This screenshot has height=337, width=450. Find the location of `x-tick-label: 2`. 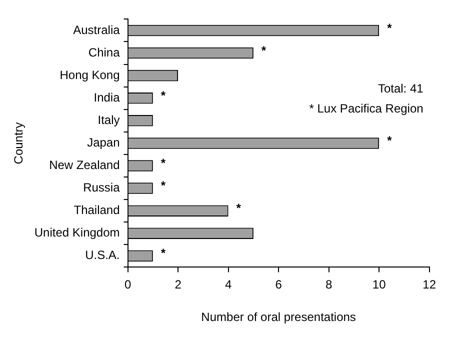

x-tick-label: 2 is located at coordinates (178, 285).